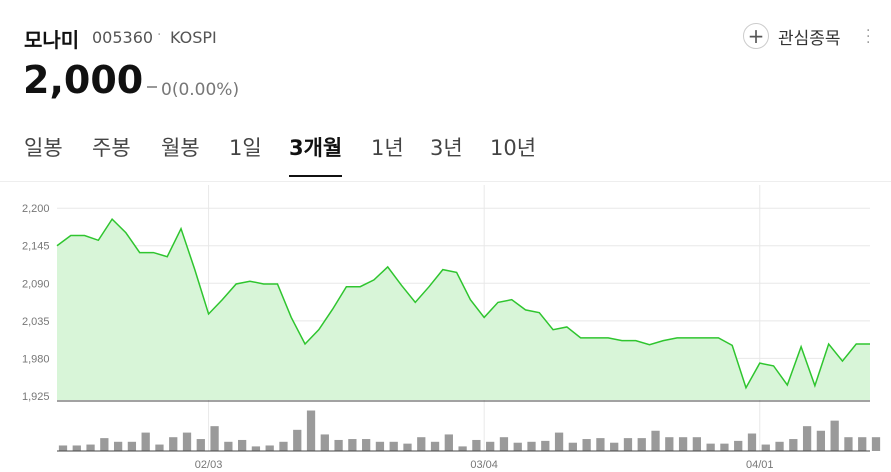 The width and height of the screenshot is (891, 472). Describe the element at coordinates (513, 148) in the screenshot. I see `tab: 10년` at that location.